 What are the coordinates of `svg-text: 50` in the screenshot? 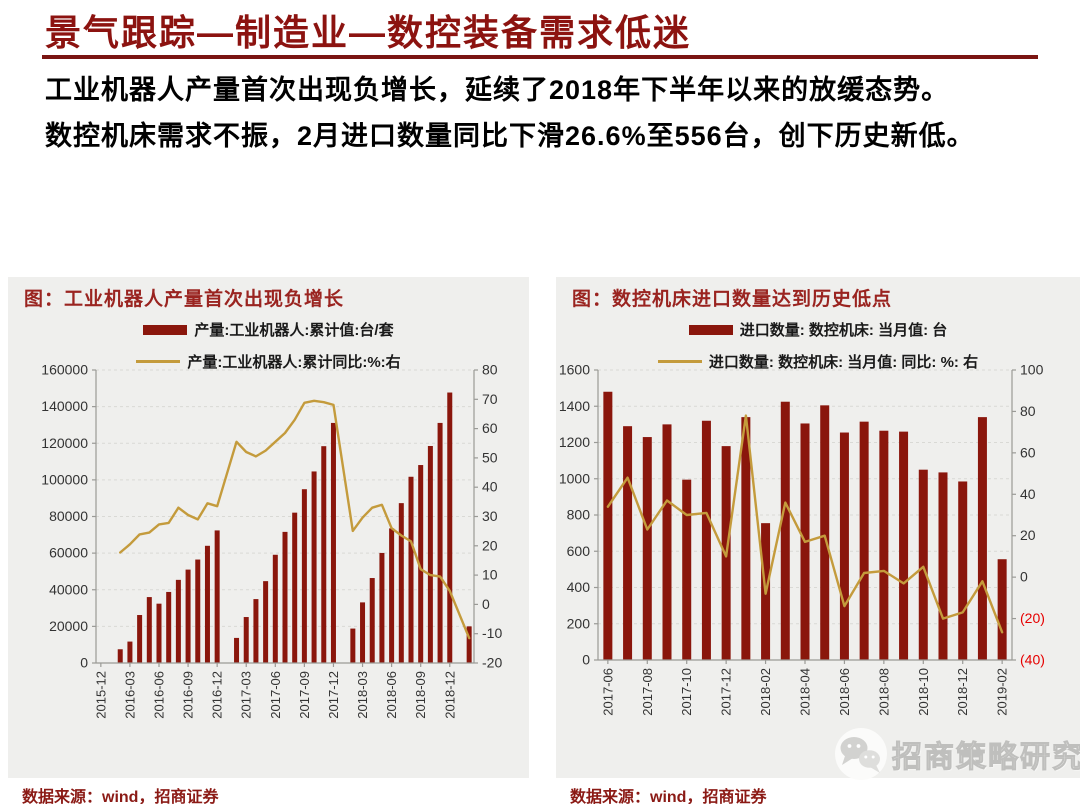 It's located at (490, 457).